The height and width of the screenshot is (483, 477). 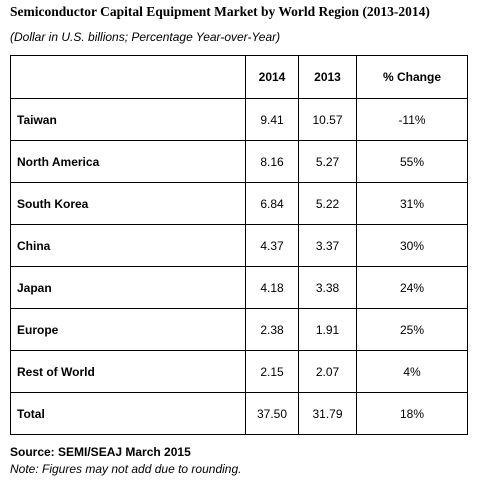 I want to click on table-head: 2014 2013% Change, so click(x=239, y=77).